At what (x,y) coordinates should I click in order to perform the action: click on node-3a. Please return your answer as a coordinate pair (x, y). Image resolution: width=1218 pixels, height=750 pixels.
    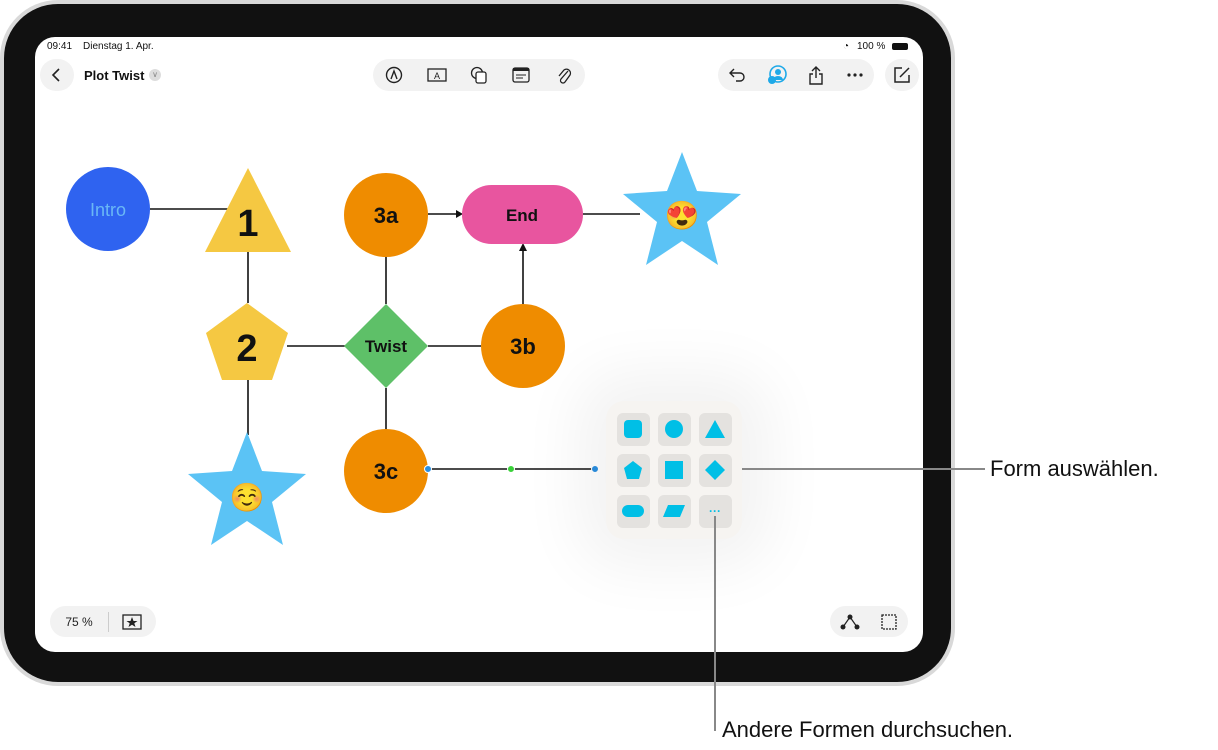
    Looking at the image, I should click on (386, 215).